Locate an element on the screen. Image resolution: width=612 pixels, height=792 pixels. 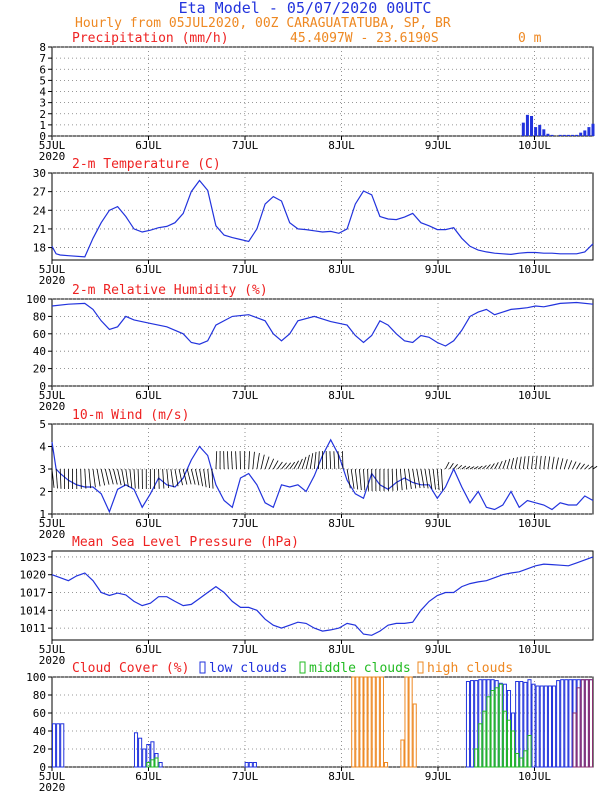
station-coords: 45.4097W - 23.6190S is located at coordinates (364, 38).